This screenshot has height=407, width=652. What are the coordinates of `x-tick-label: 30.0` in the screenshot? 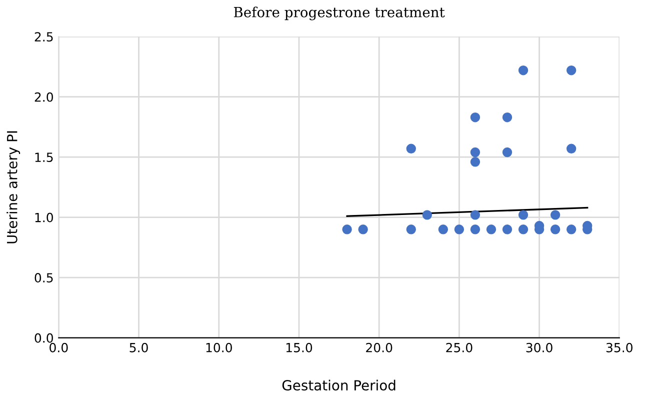 It's located at (539, 347).